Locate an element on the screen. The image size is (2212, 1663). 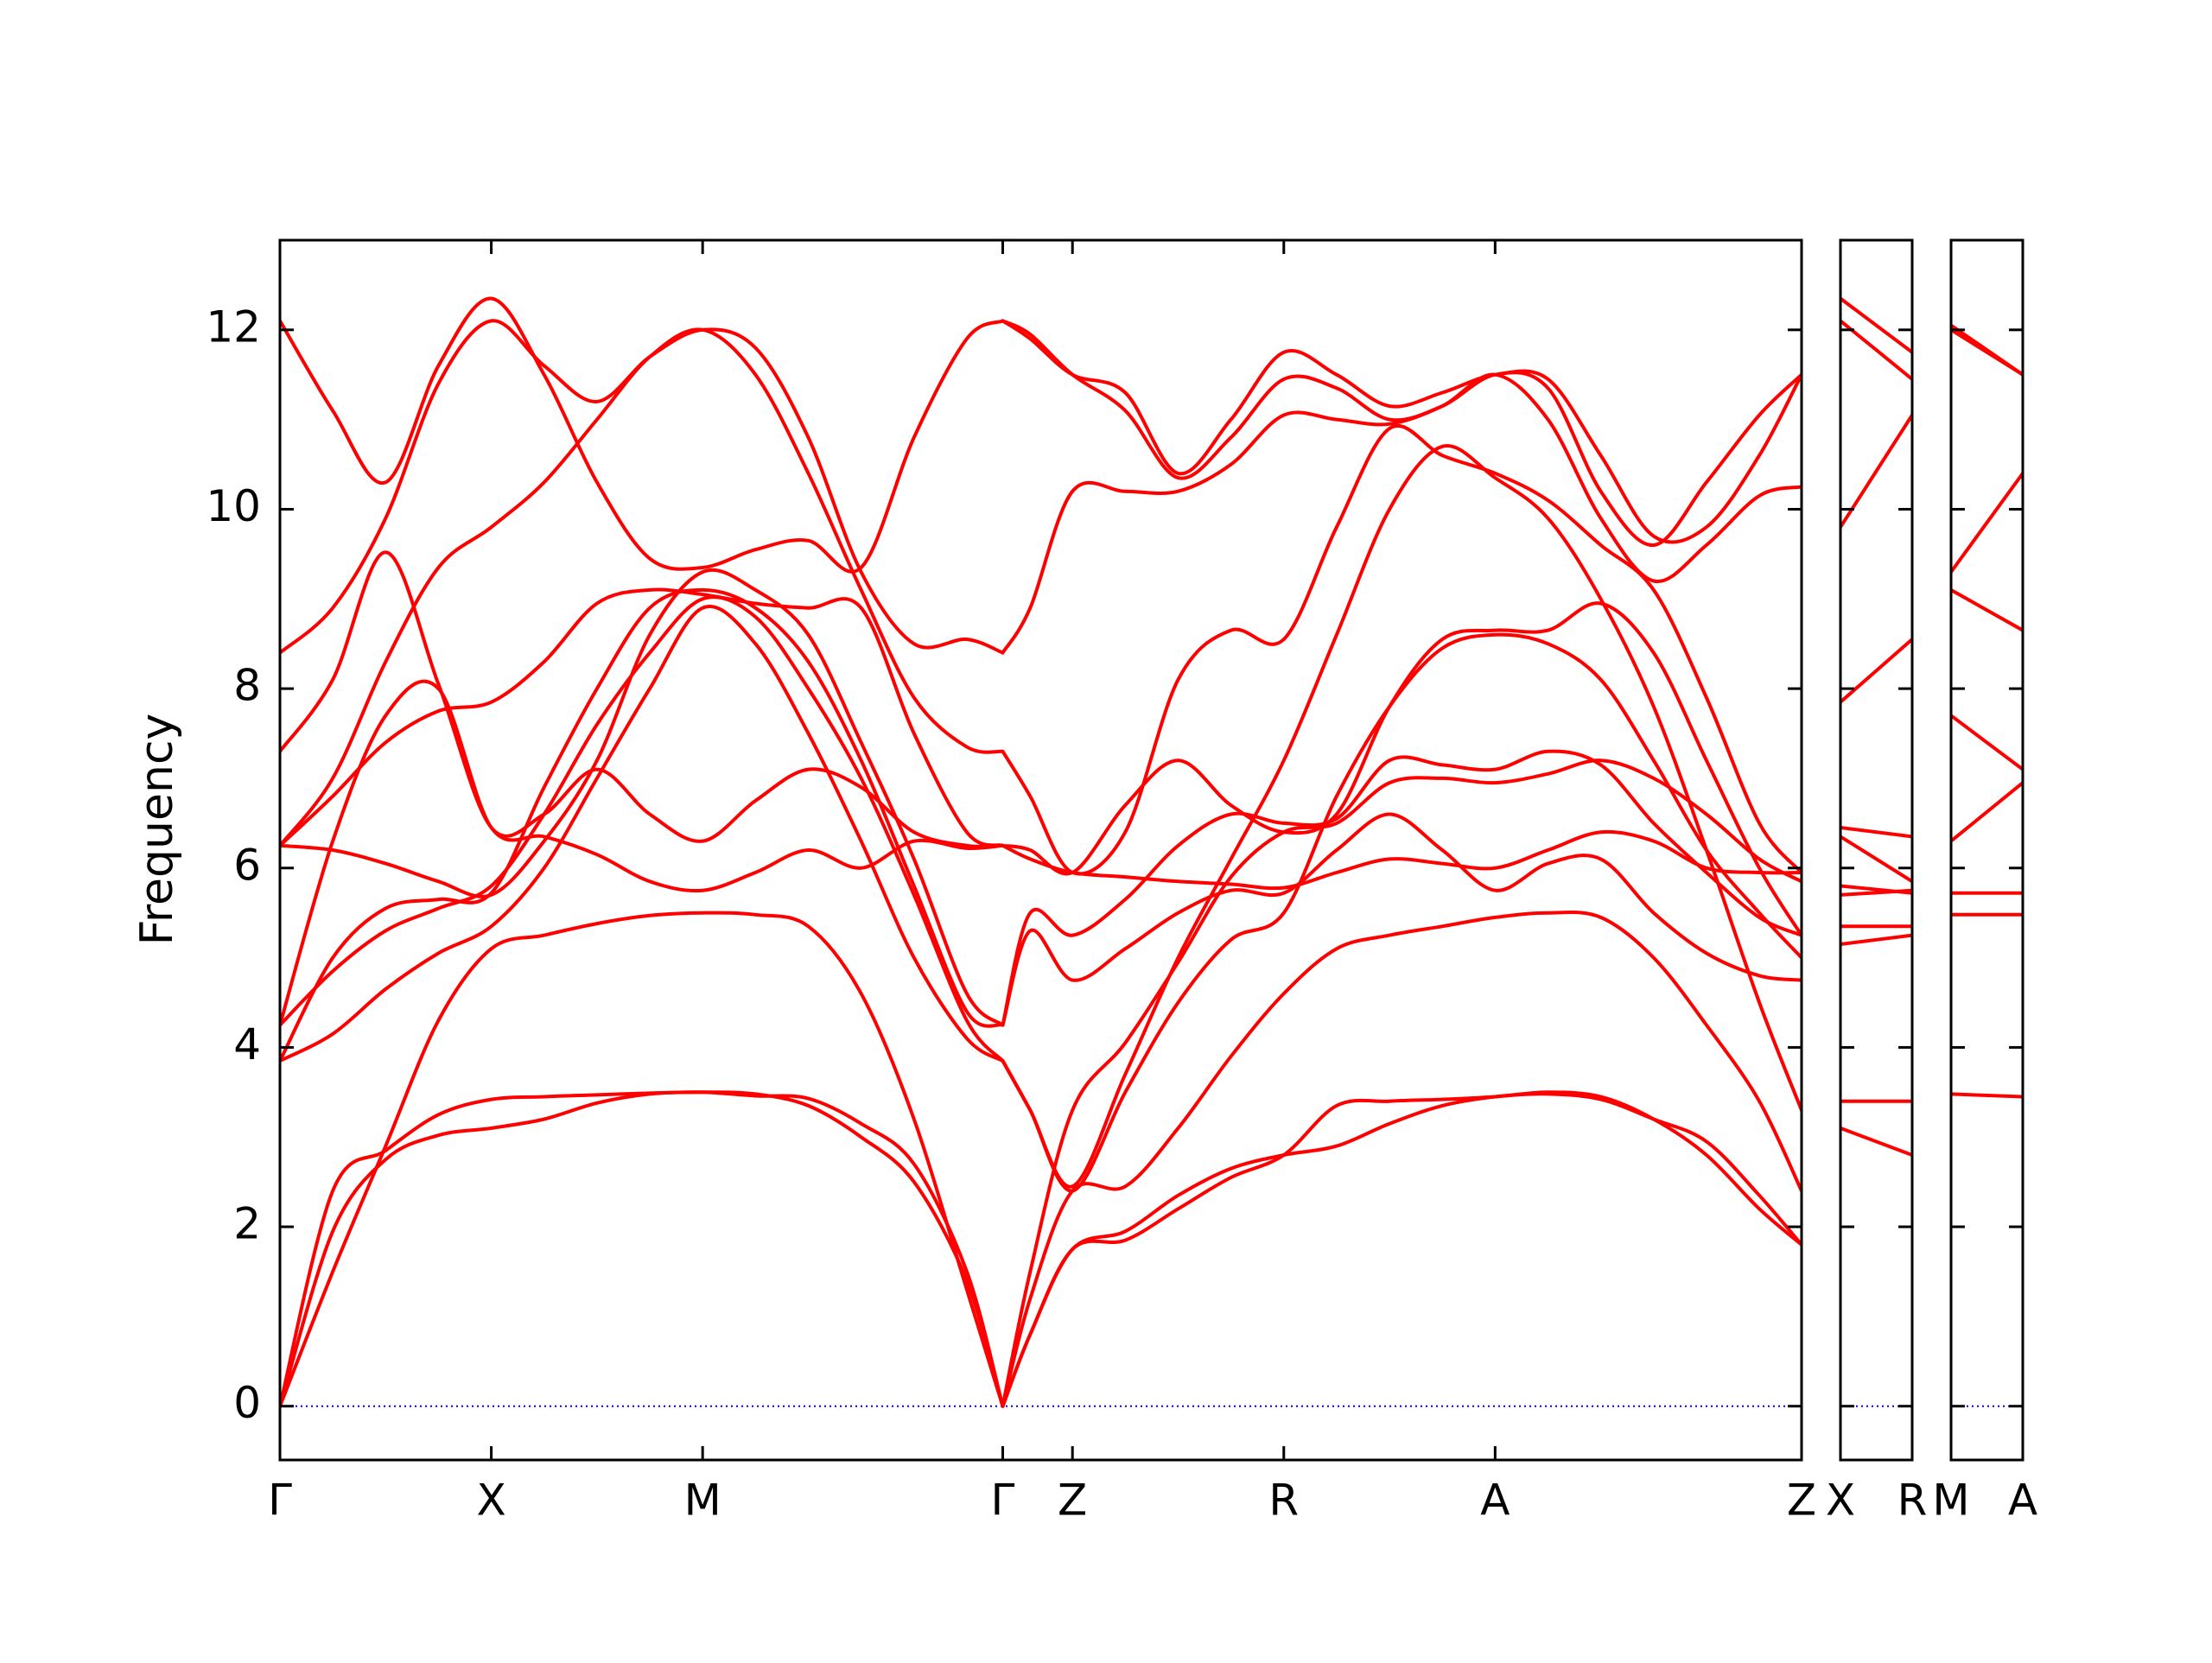
y-tick-label: 6 is located at coordinates (247, 865).